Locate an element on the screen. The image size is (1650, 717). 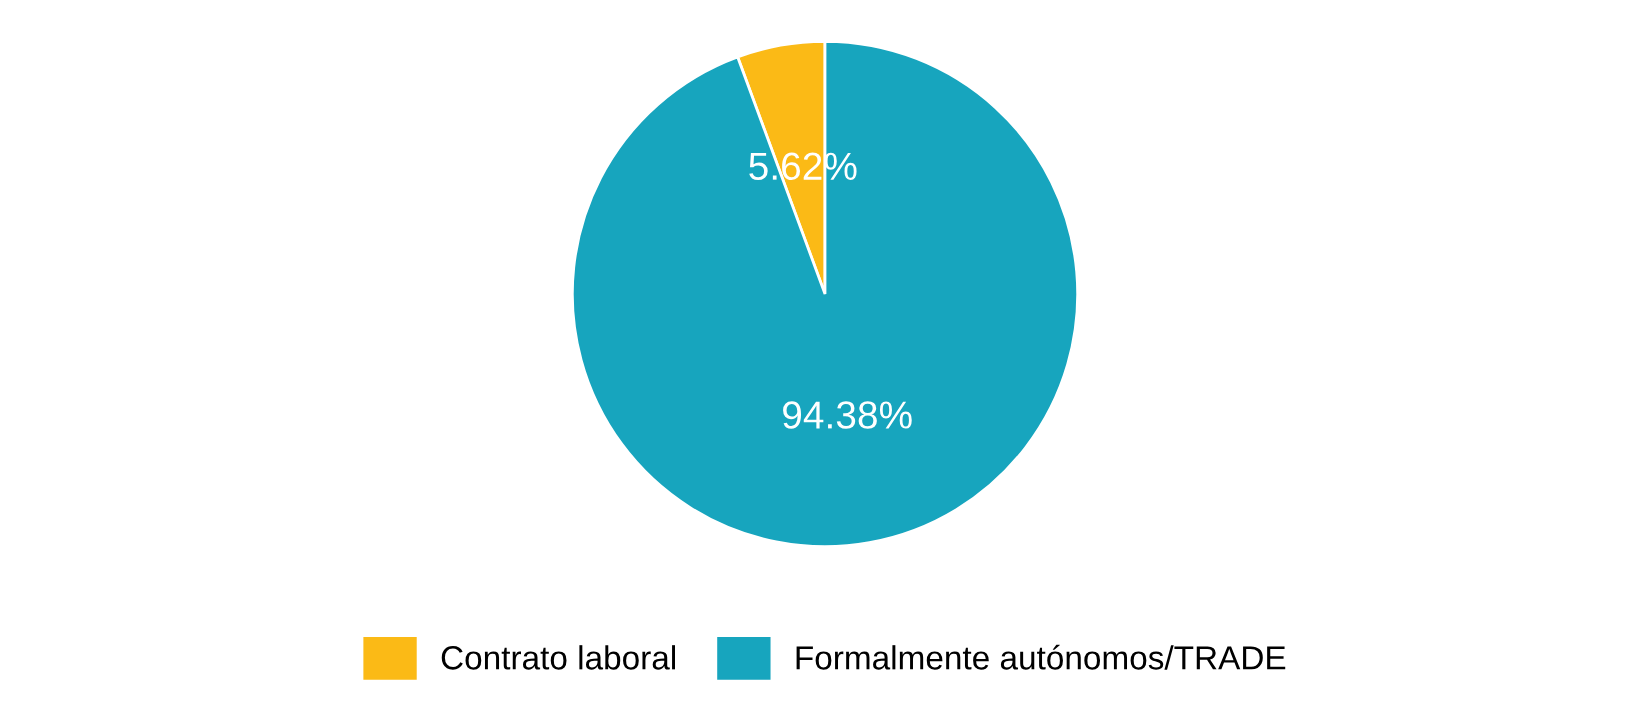
legend-label: Formalmente autónomos/TRADE is located at coordinates (1041, 657).